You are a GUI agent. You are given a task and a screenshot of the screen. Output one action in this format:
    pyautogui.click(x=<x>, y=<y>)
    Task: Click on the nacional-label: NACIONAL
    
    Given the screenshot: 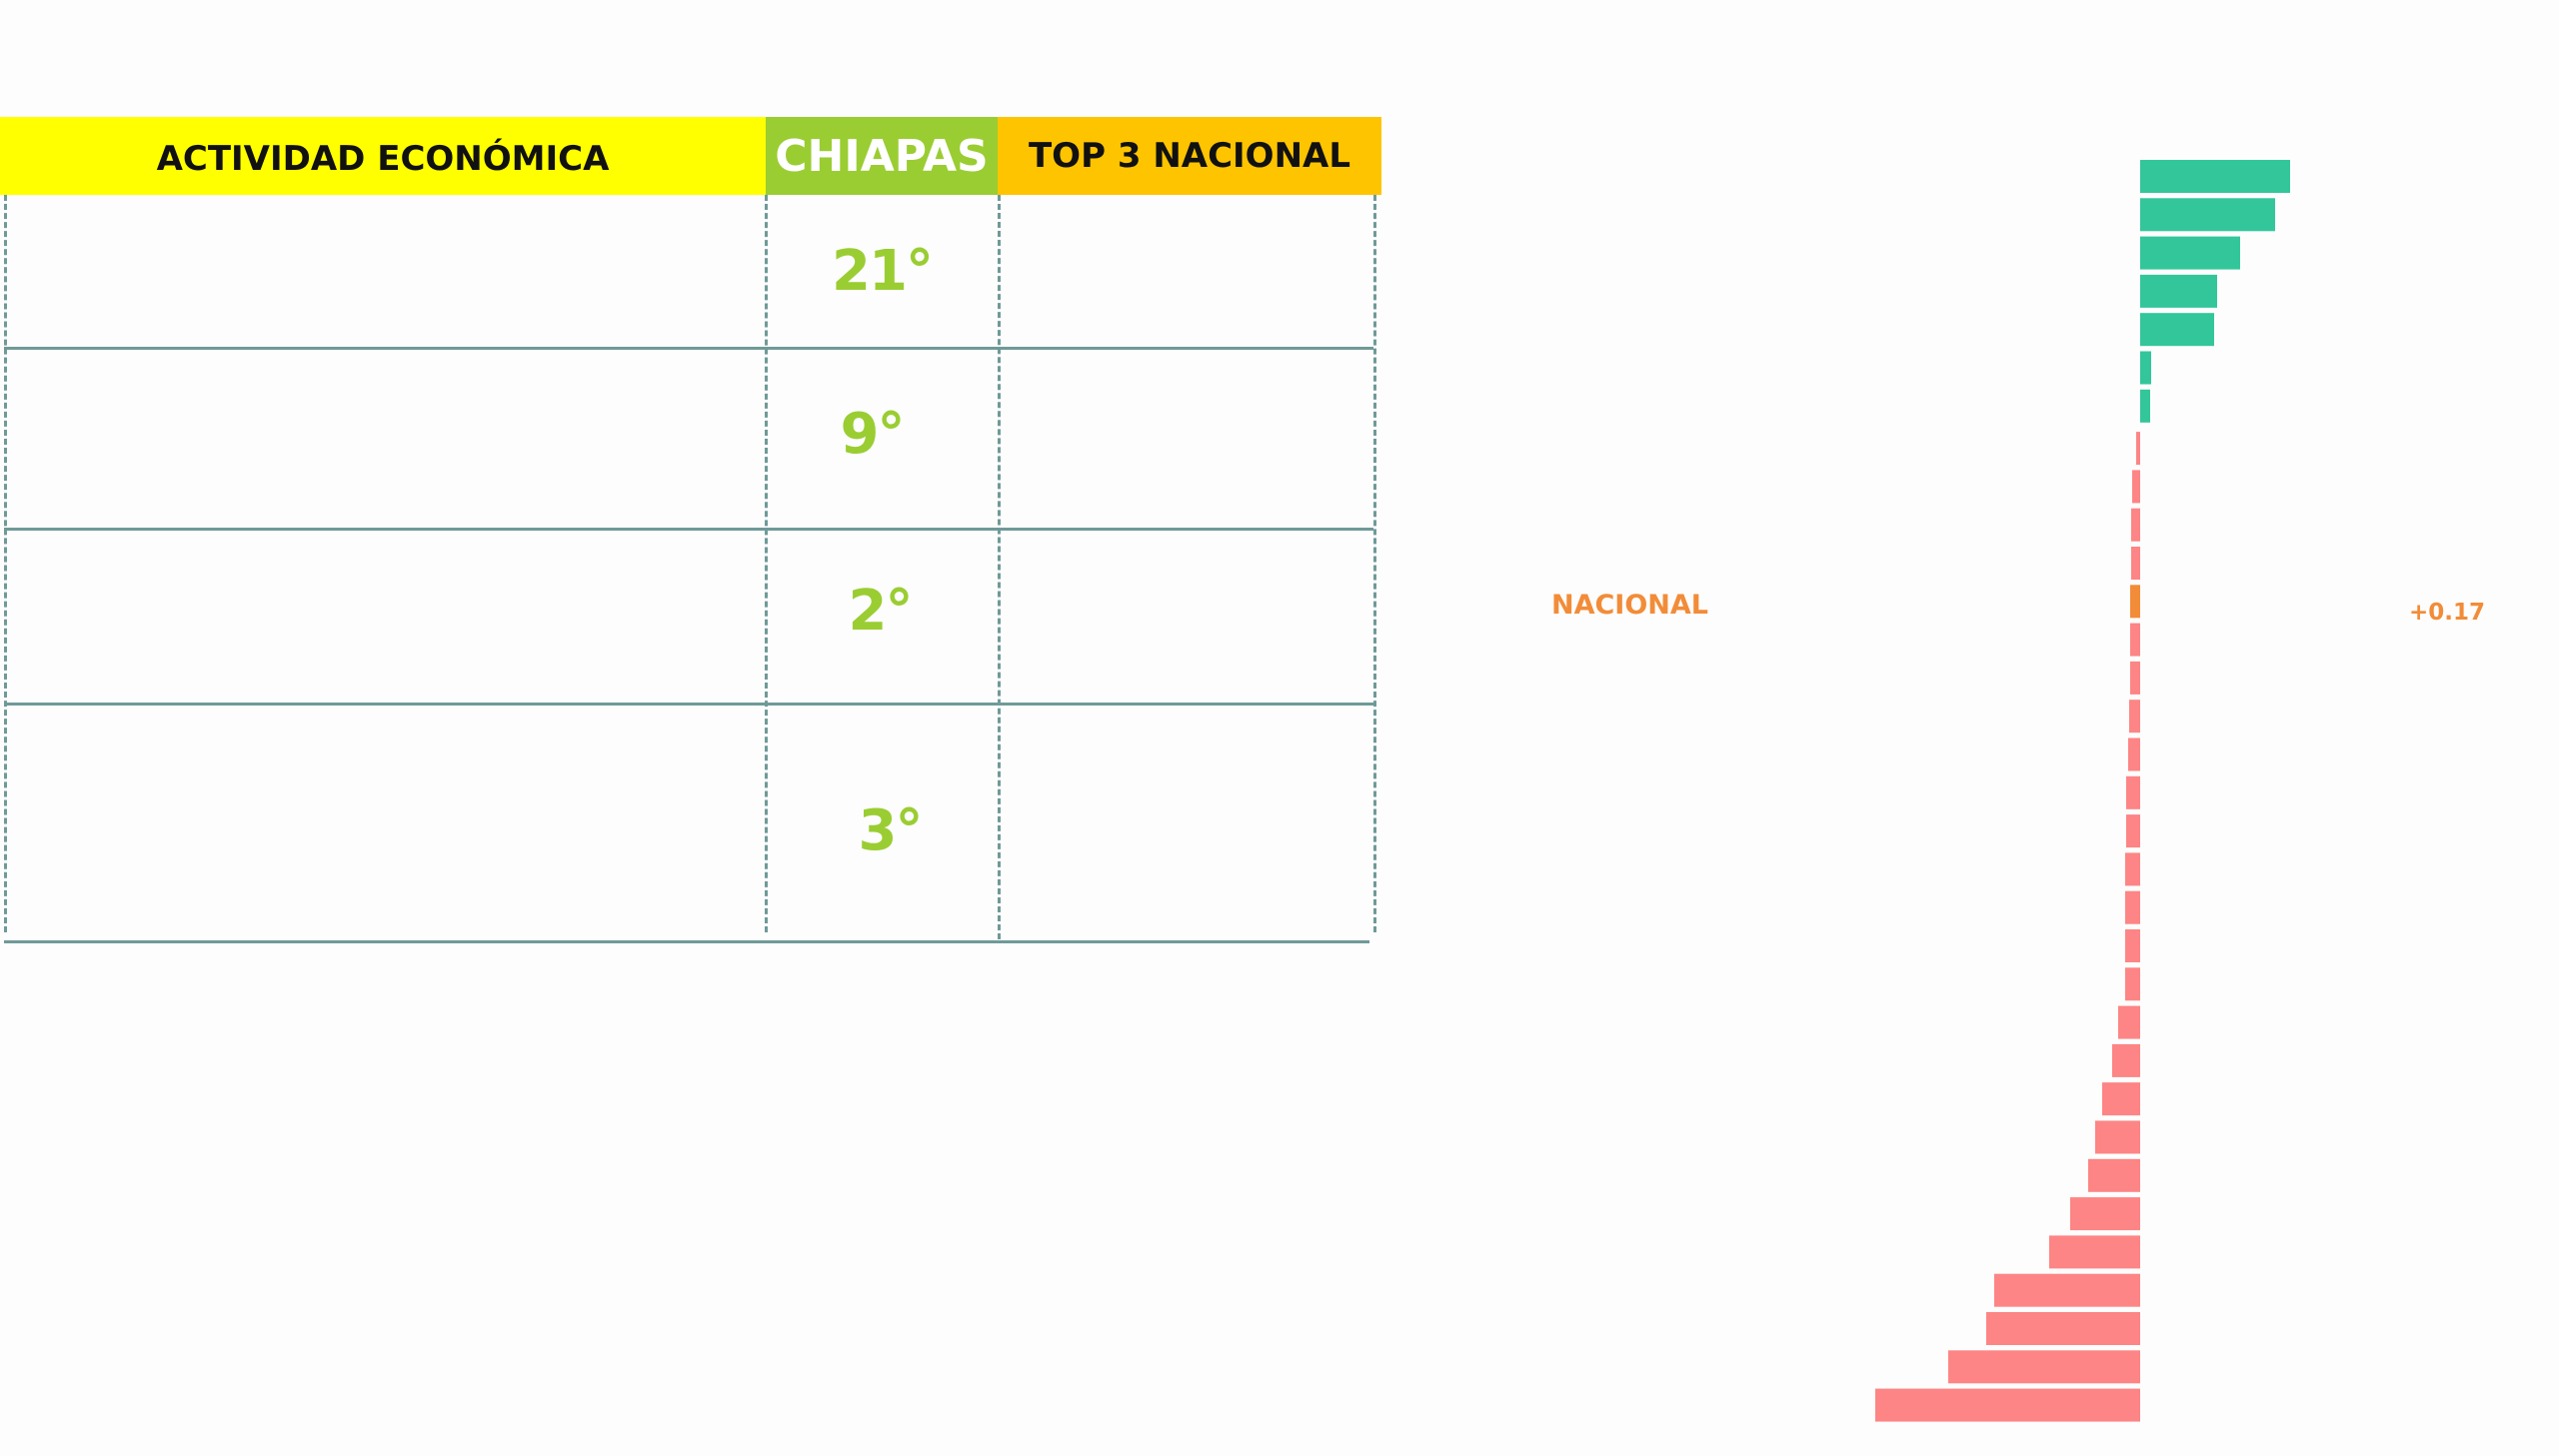 What is the action you would take?
    pyautogui.click(x=1630, y=605)
    